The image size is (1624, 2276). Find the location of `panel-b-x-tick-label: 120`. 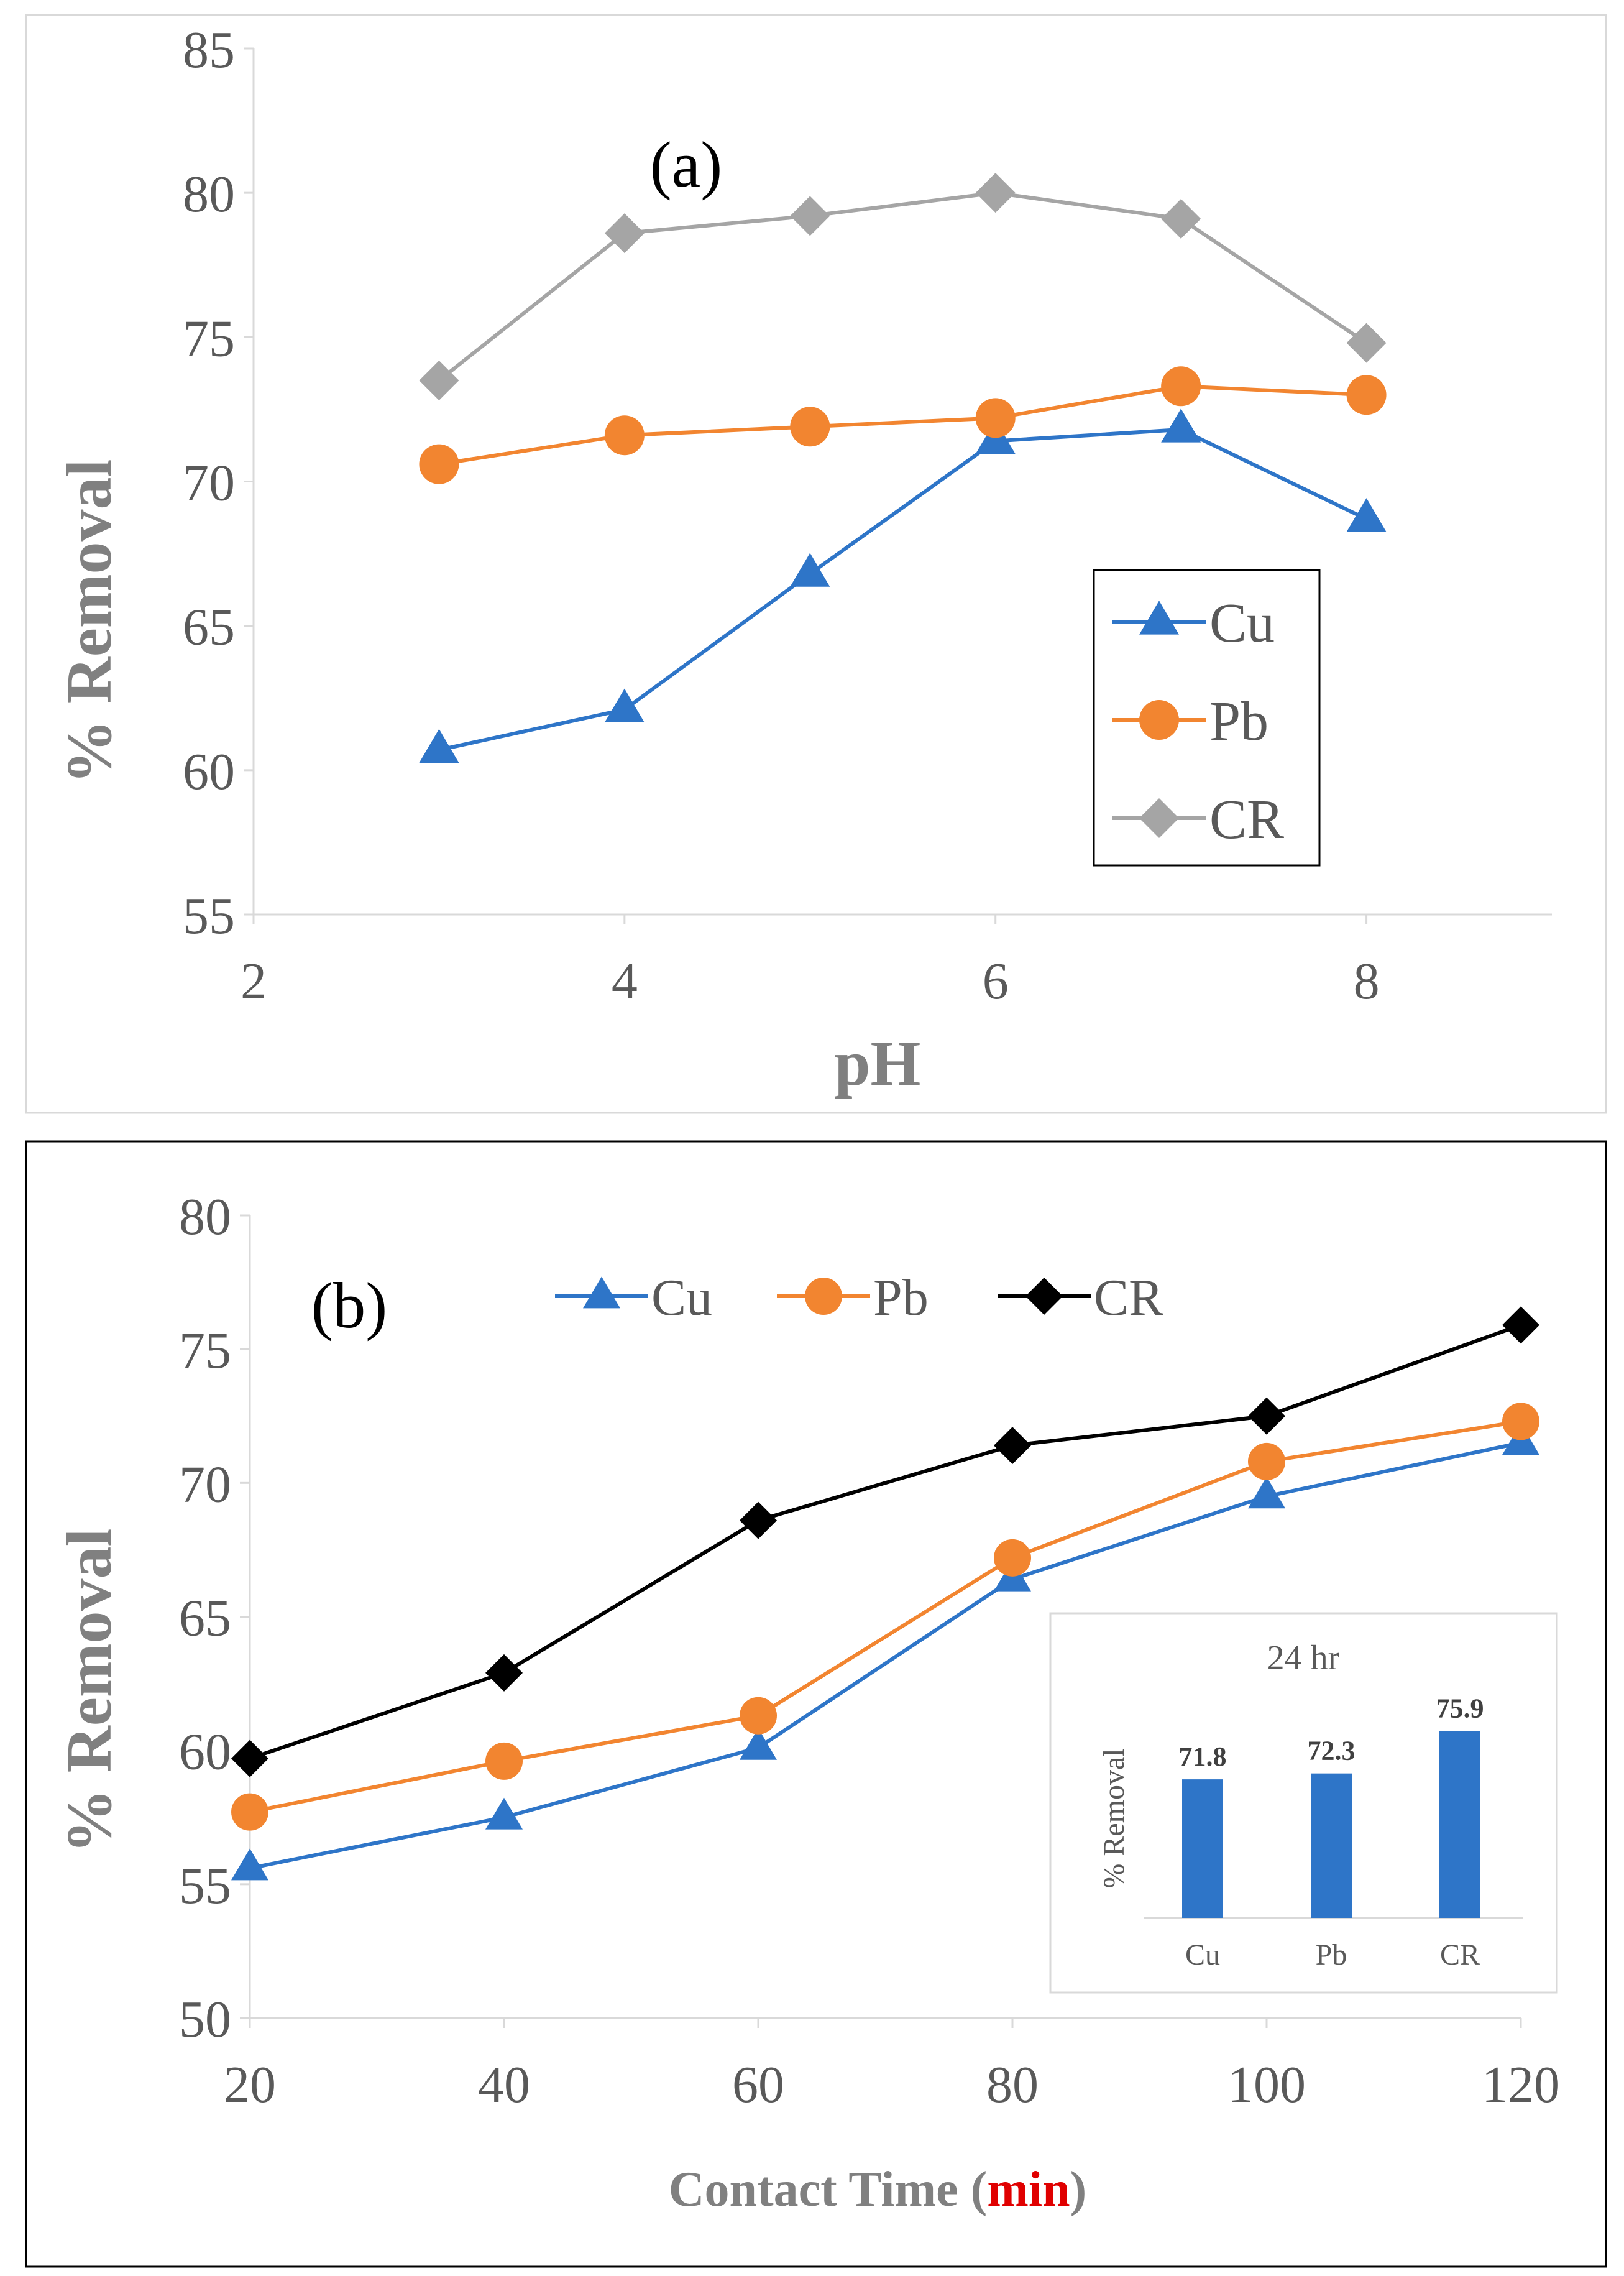

panel-b-x-tick-label: 120 is located at coordinates (1521, 2085).